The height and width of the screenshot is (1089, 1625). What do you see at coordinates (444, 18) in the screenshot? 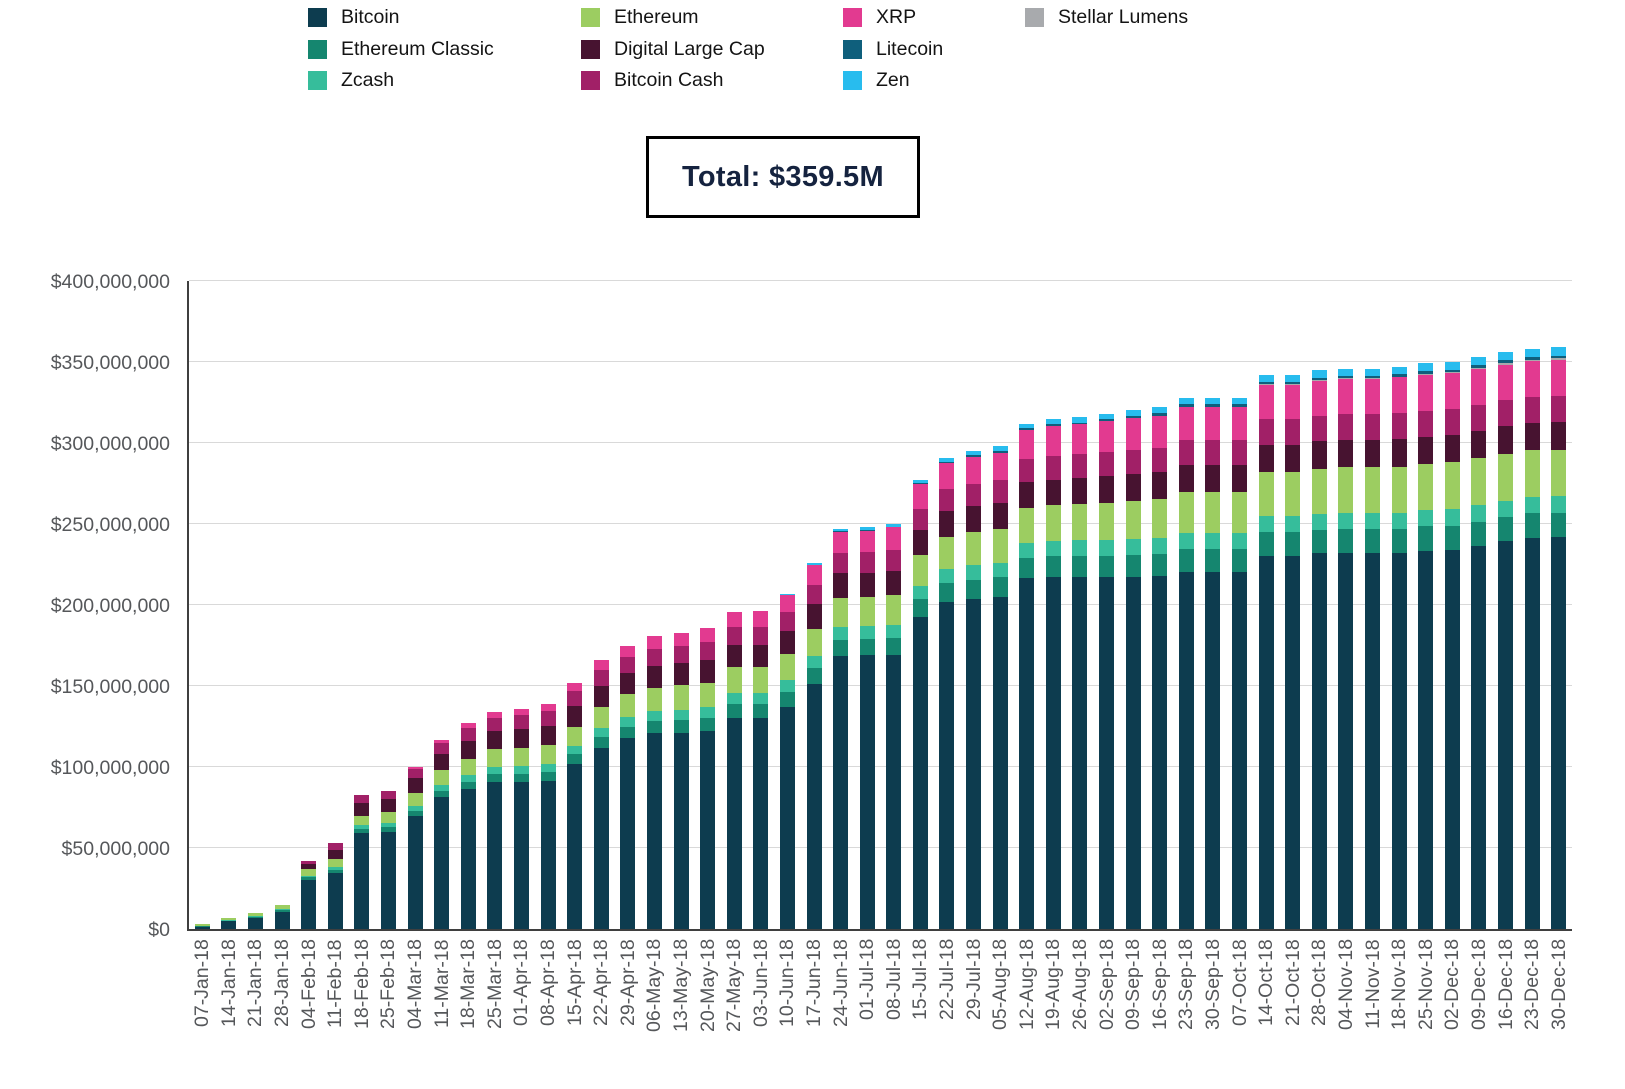
I see `legend-item-bitcoin: Bitcoin` at bounding box center [444, 18].